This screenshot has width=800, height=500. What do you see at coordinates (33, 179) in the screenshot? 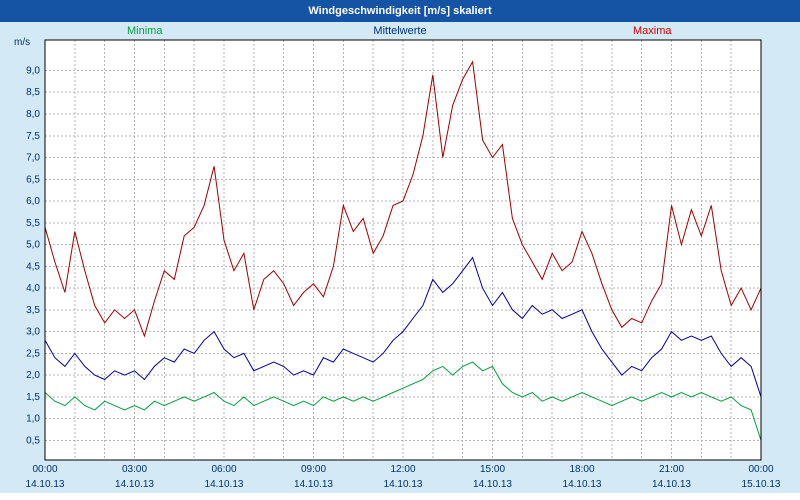
I see `y-tick-label: 6,5` at bounding box center [33, 179].